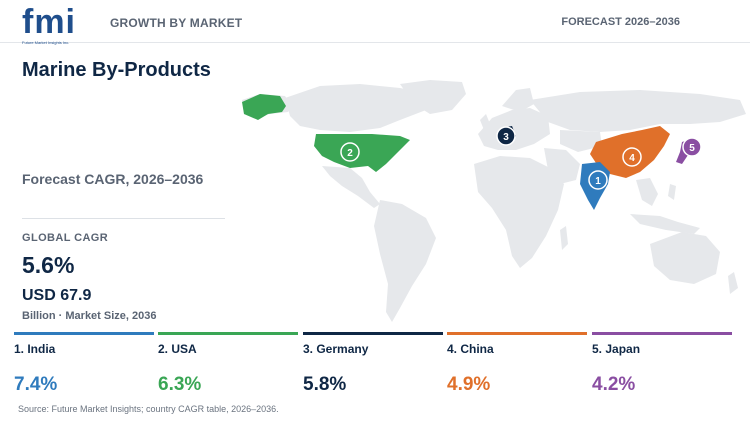 This screenshot has height=421, width=750. What do you see at coordinates (48, 265) in the screenshot?
I see `global-cagr-value: 5.6%` at bounding box center [48, 265].